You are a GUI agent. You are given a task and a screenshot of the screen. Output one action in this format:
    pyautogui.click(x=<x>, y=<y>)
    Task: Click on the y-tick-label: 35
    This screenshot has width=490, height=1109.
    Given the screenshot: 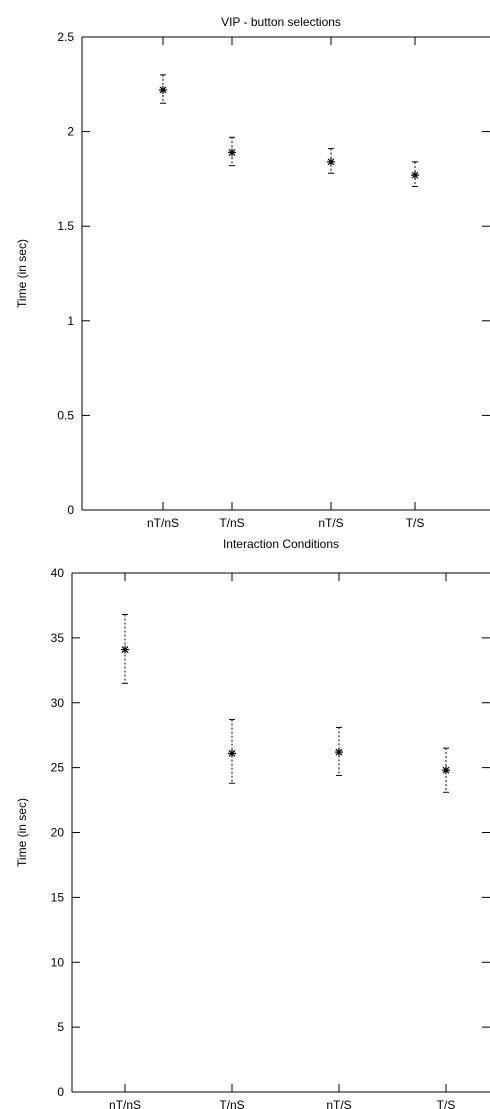 What is the action you would take?
    pyautogui.click(x=58, y=638)
    